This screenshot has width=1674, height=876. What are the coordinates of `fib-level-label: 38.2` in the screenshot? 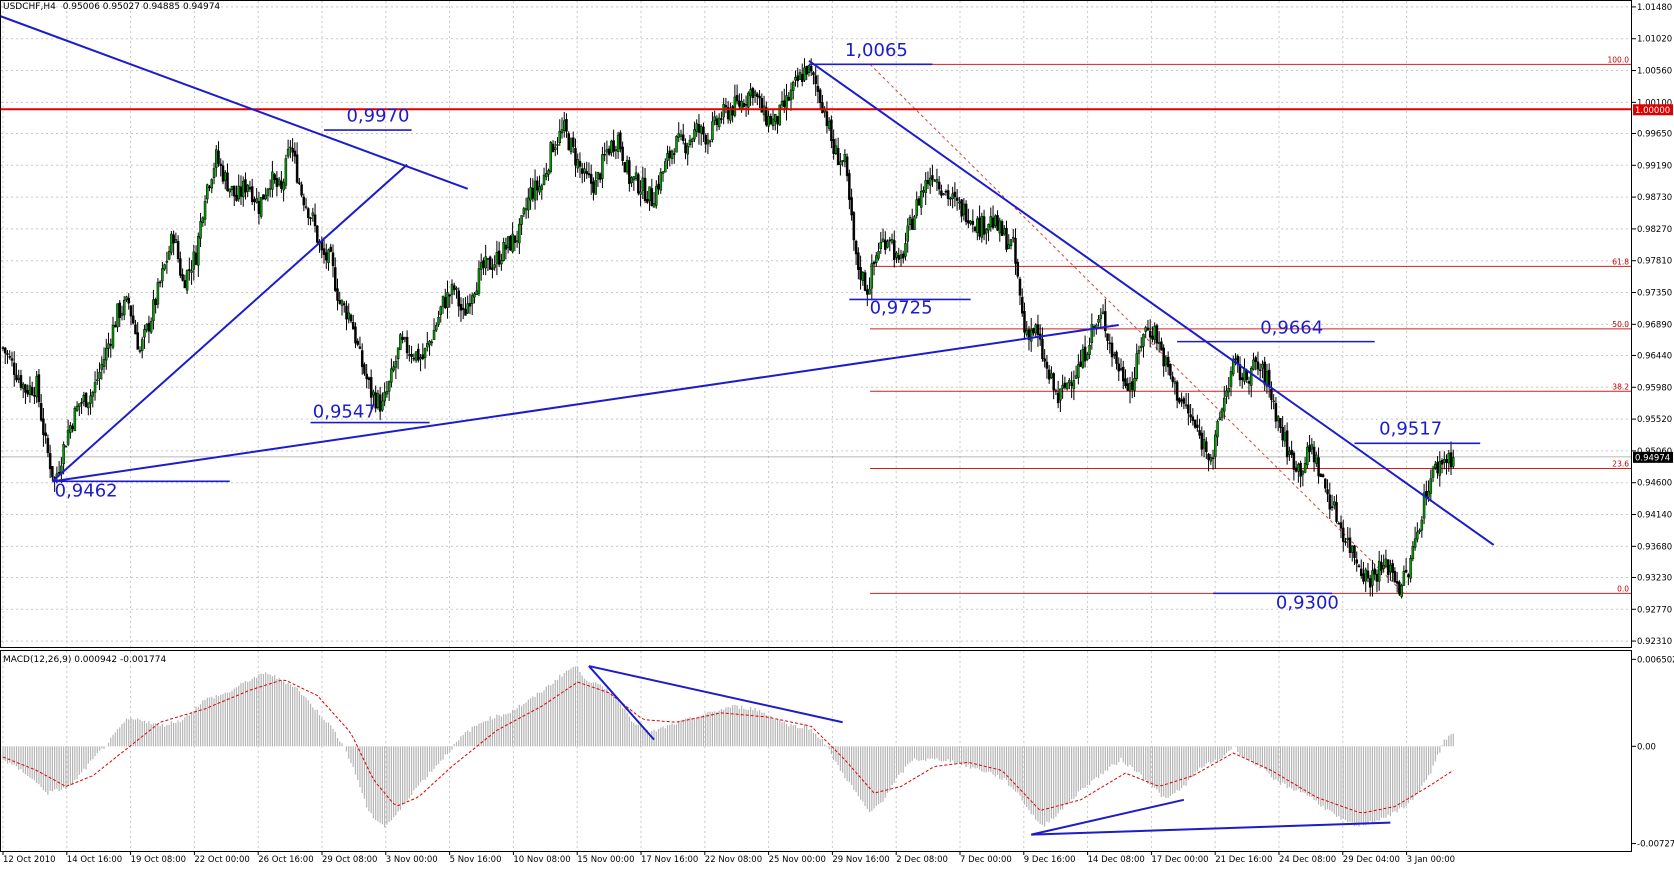 It's located at (1620, 386).